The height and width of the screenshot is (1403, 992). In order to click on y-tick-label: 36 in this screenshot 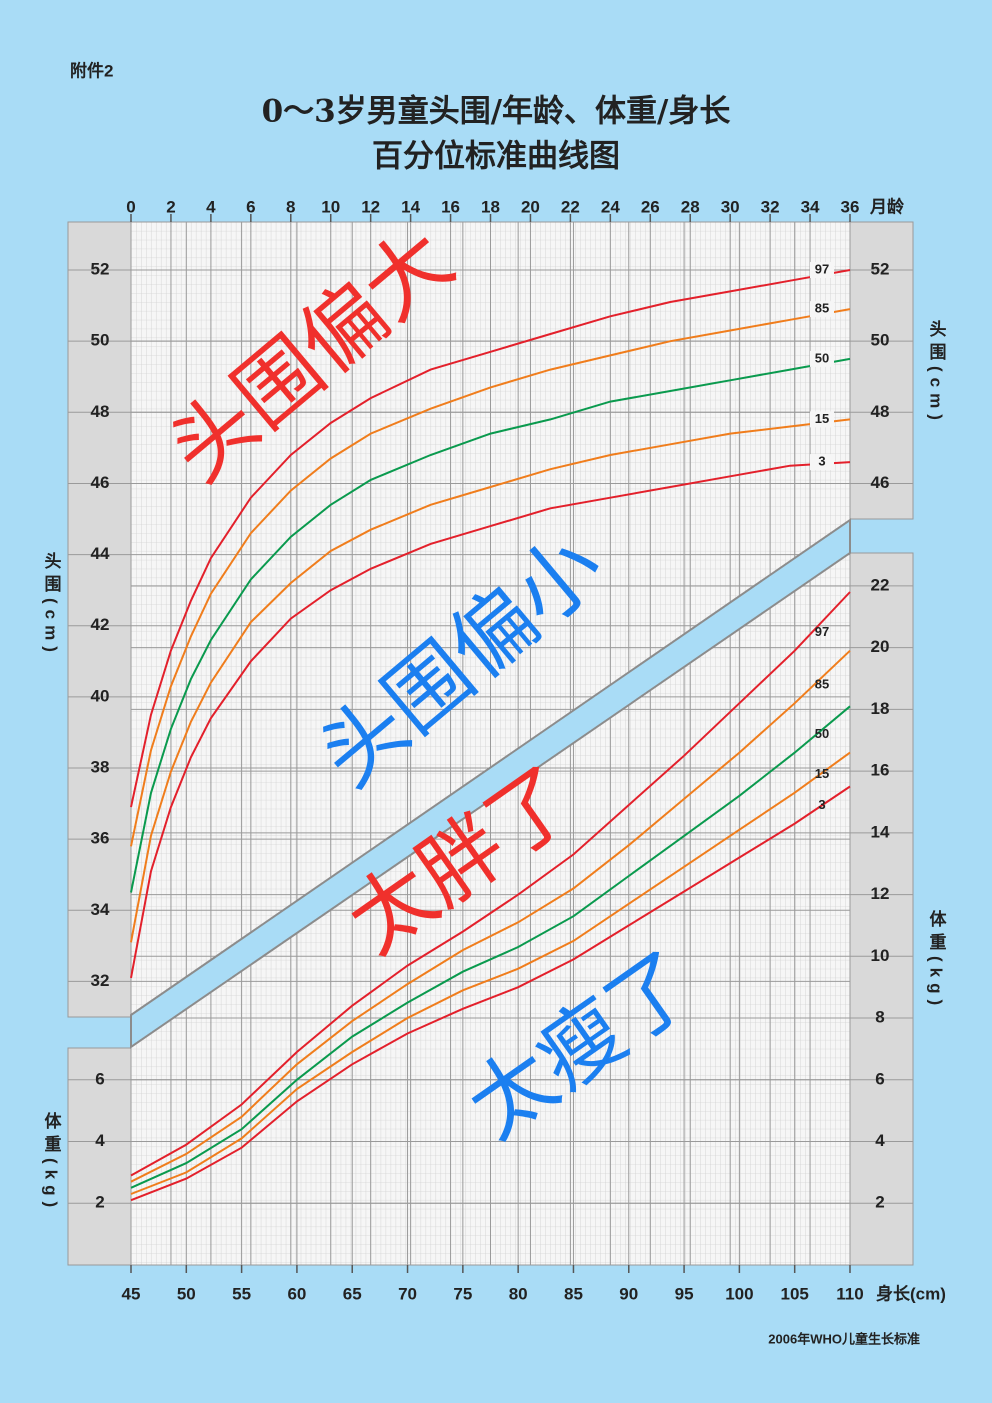, I will do `click(100, 838)`.